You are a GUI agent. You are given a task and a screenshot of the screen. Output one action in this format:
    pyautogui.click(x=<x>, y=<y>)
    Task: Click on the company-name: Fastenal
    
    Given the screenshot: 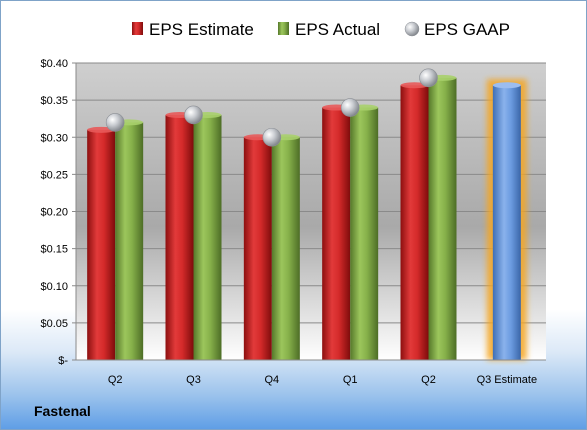 What is the action you would take?
    pyautogui.click(x=62, y=411)
    